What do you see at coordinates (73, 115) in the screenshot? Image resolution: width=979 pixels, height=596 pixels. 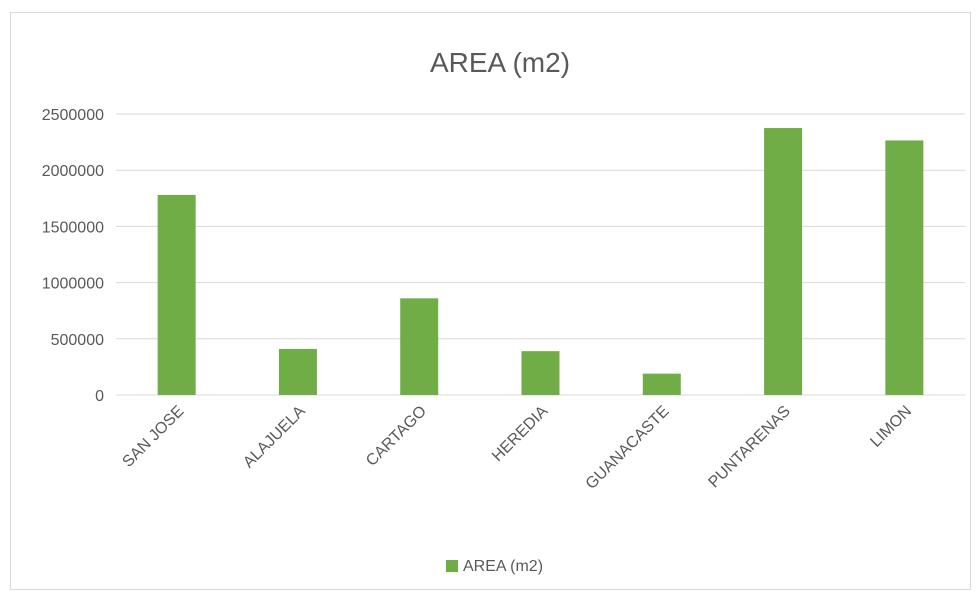 I see `y-tick-label: 2500000` at bounding box center [73, 115].